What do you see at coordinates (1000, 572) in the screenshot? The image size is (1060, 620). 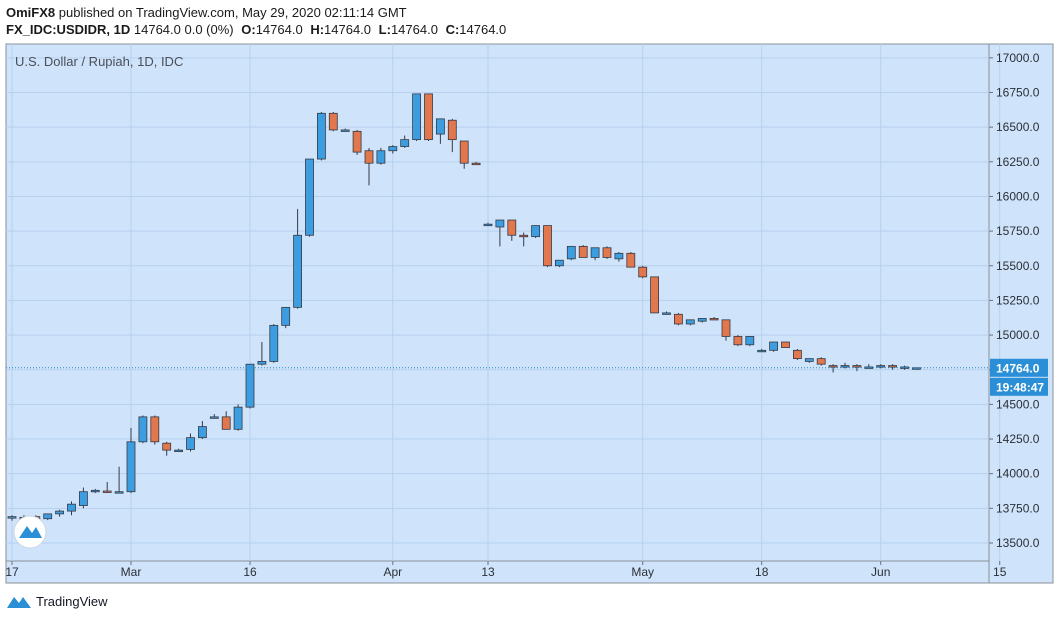 I see `x-tick-label: 15` at bounding box center [1000, 572].